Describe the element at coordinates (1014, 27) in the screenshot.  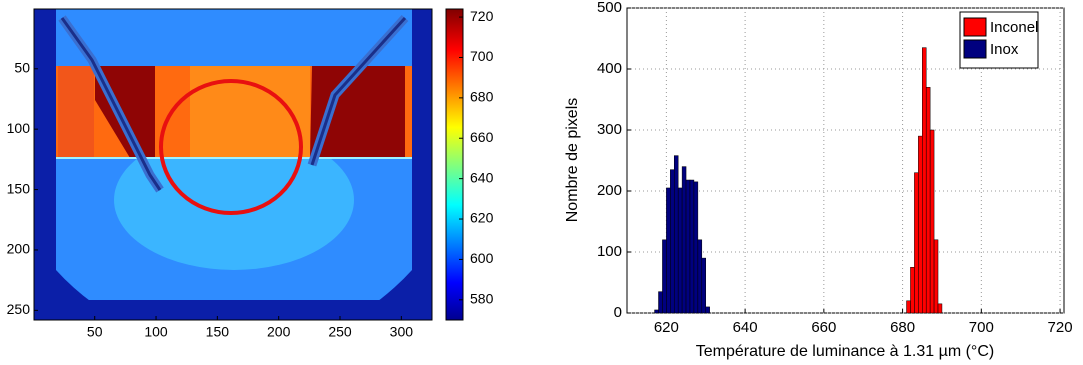
I see `legend-label: Inconel` at that location.